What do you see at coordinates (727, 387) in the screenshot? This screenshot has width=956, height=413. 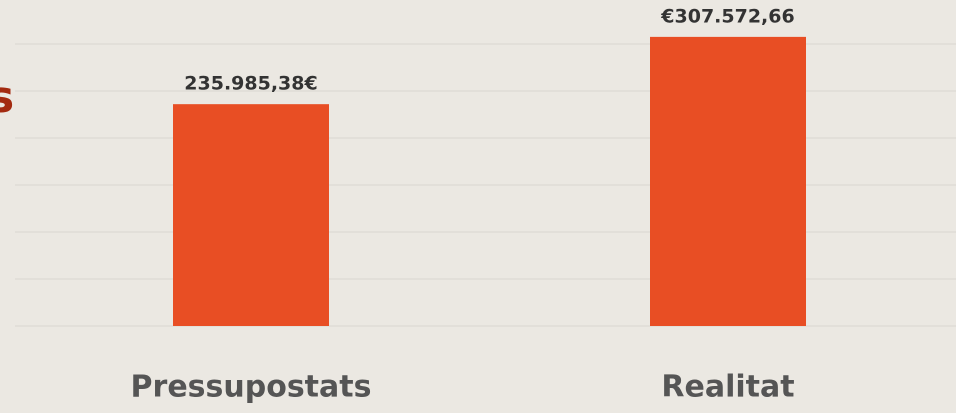 I see `x-tick-label: Realitat` at bounding box center [727, 387].